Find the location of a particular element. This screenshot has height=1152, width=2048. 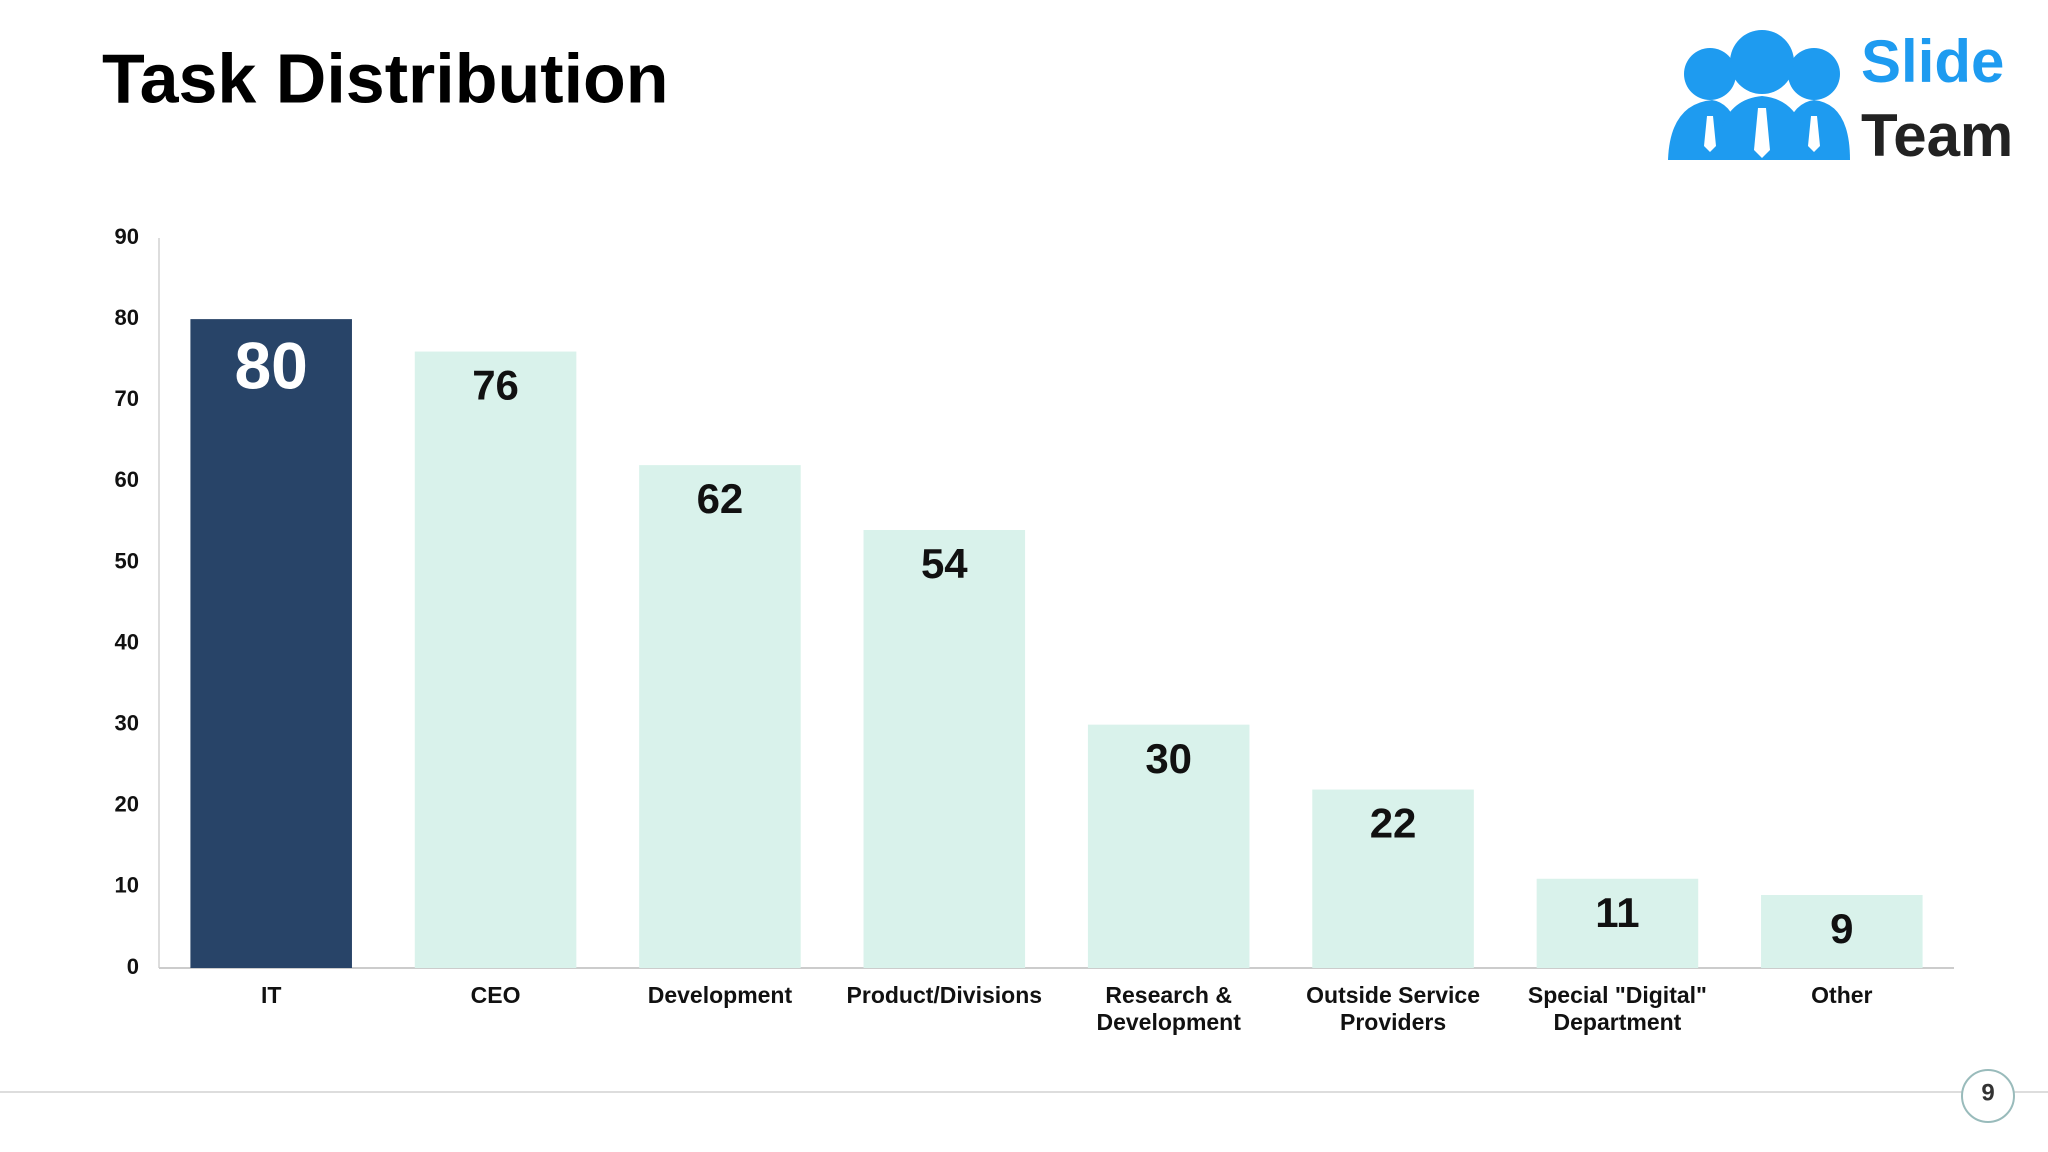

logo-text: Slide is located at coordinates (1932, 61).